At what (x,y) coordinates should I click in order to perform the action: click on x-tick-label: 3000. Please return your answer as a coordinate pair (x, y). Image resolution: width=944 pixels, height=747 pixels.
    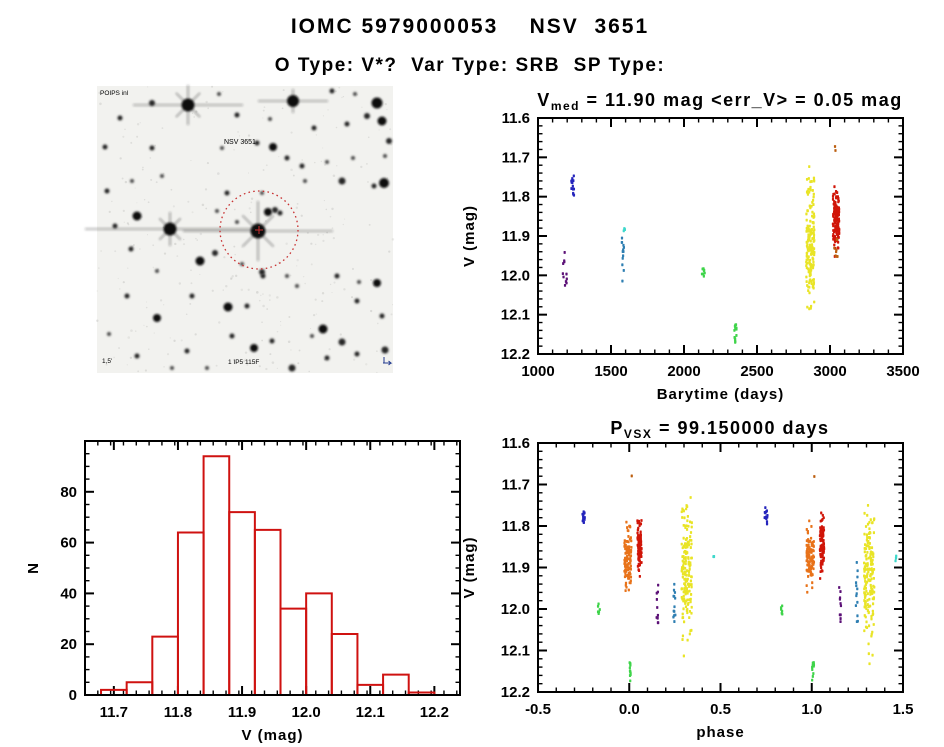
    Looking at the image, I should click on (829, 371).